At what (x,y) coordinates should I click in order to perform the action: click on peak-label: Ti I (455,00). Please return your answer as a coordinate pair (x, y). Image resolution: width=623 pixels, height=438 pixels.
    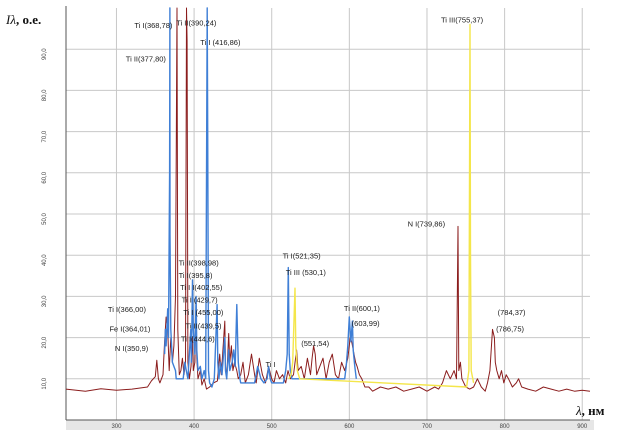
    Looking at the image, I should click on (203, 312).